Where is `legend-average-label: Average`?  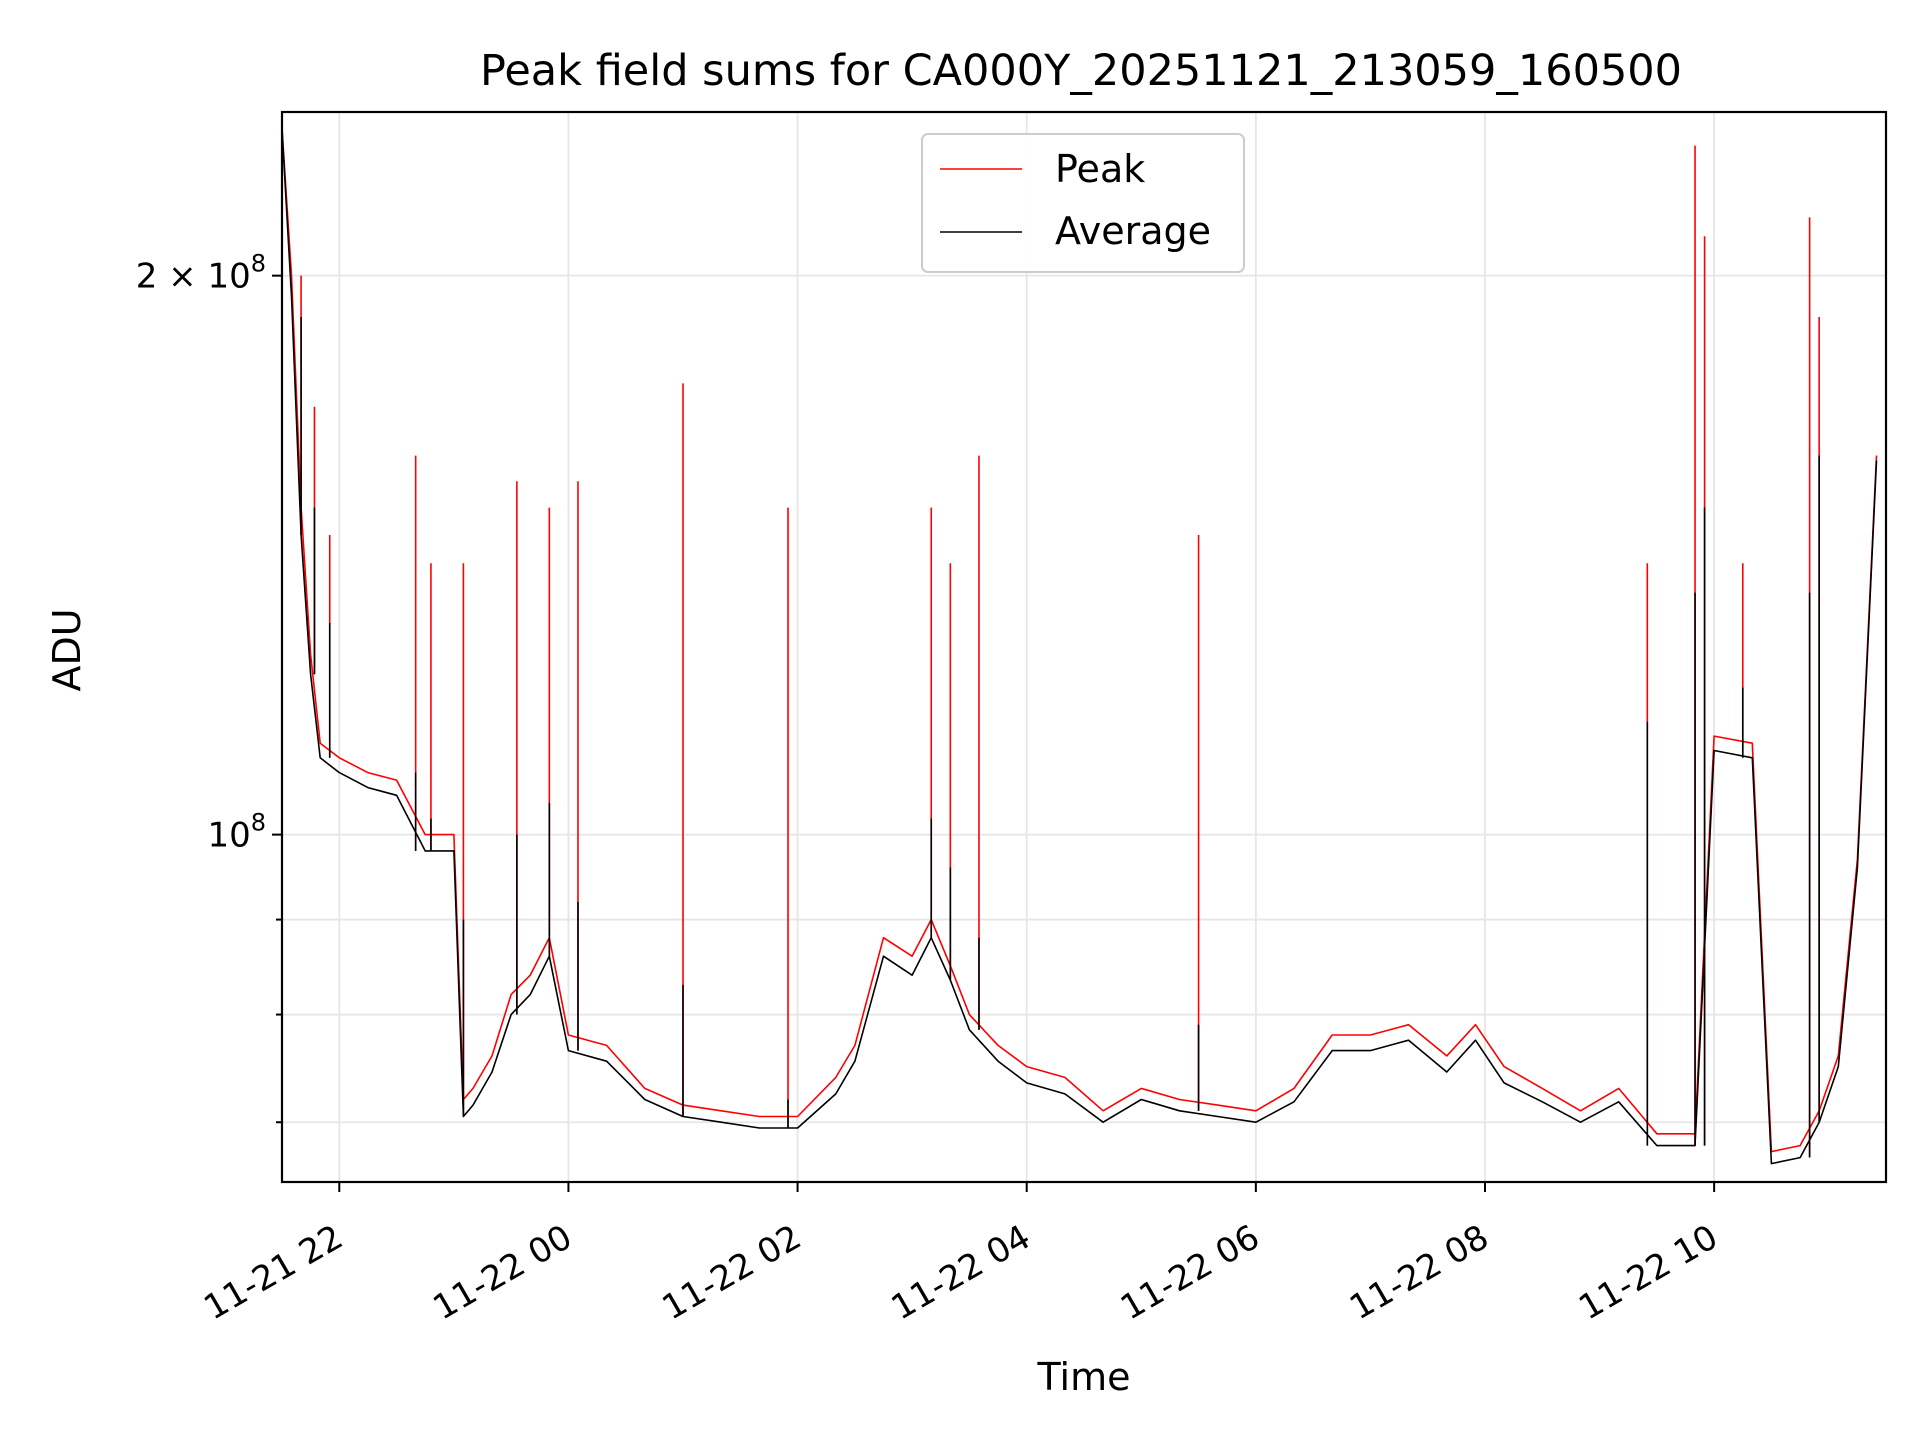
legend-average-label: Average is located at coordinates (1133, 231).